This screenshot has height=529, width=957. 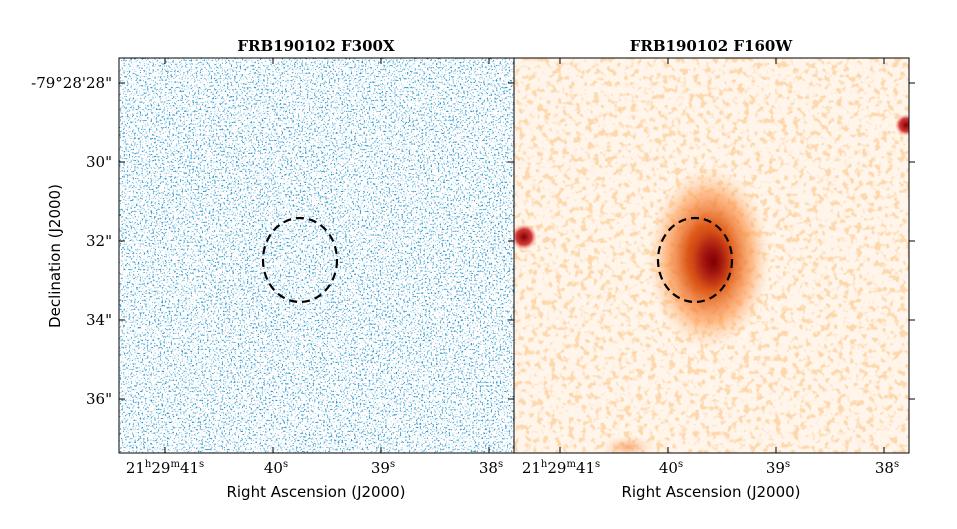 What do you see at coordinates (525, 237) in the screenshot?
I see `star-left` at bounding box center [525, 237].